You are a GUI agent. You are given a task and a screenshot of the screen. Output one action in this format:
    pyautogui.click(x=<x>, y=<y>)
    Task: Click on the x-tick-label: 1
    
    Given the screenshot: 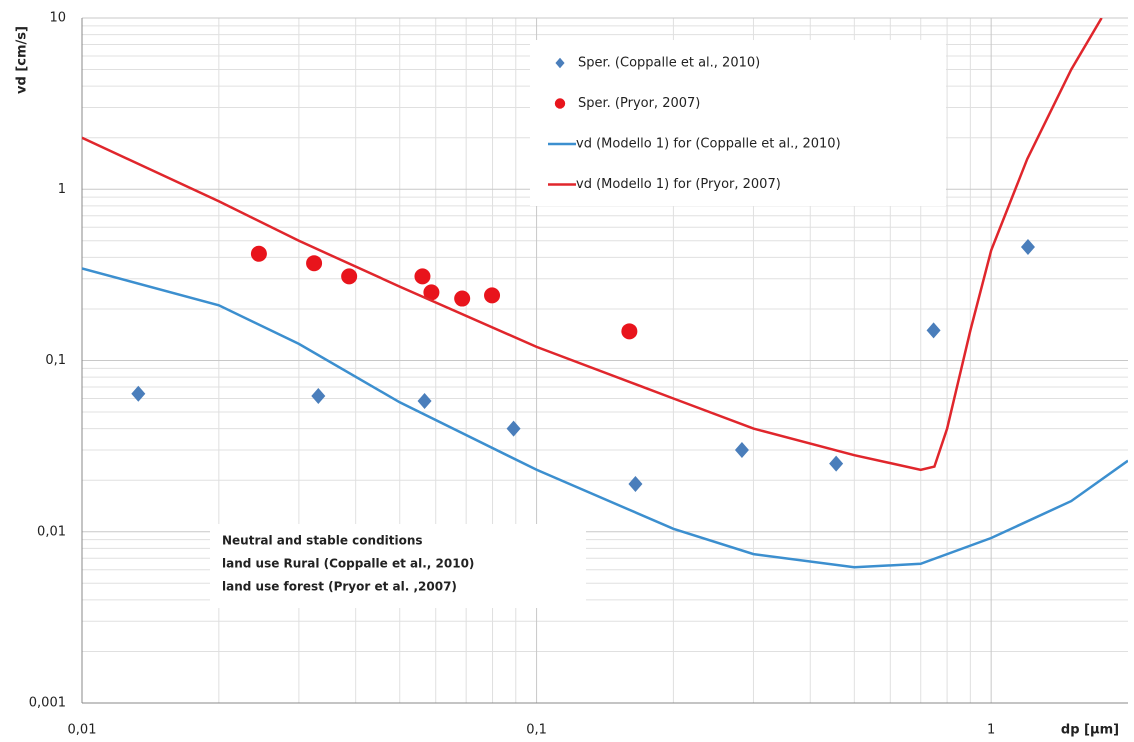 What is the action you would take?
    pyautogui.click(x=991, y=730)
    